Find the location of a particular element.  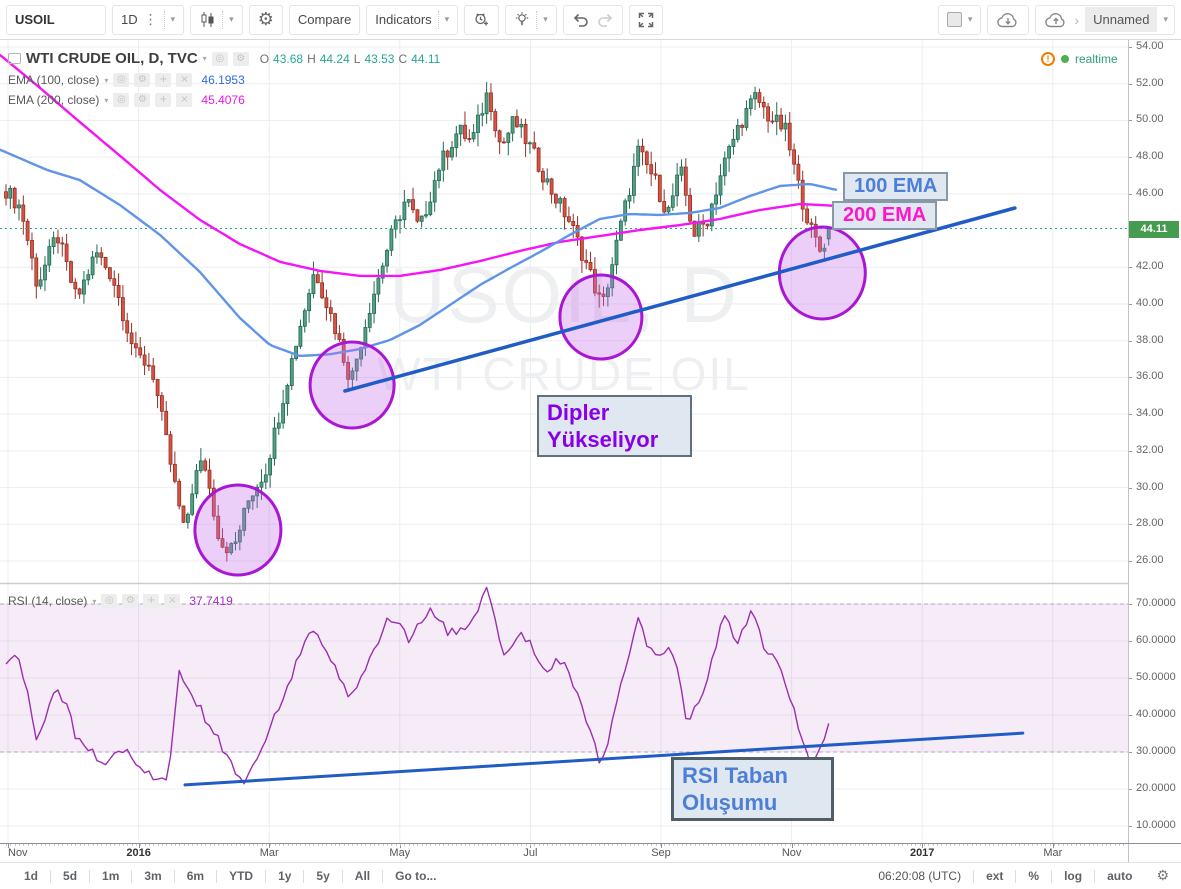

clock: 06:20:08 (UTC) is located at coordinates (920, 876).